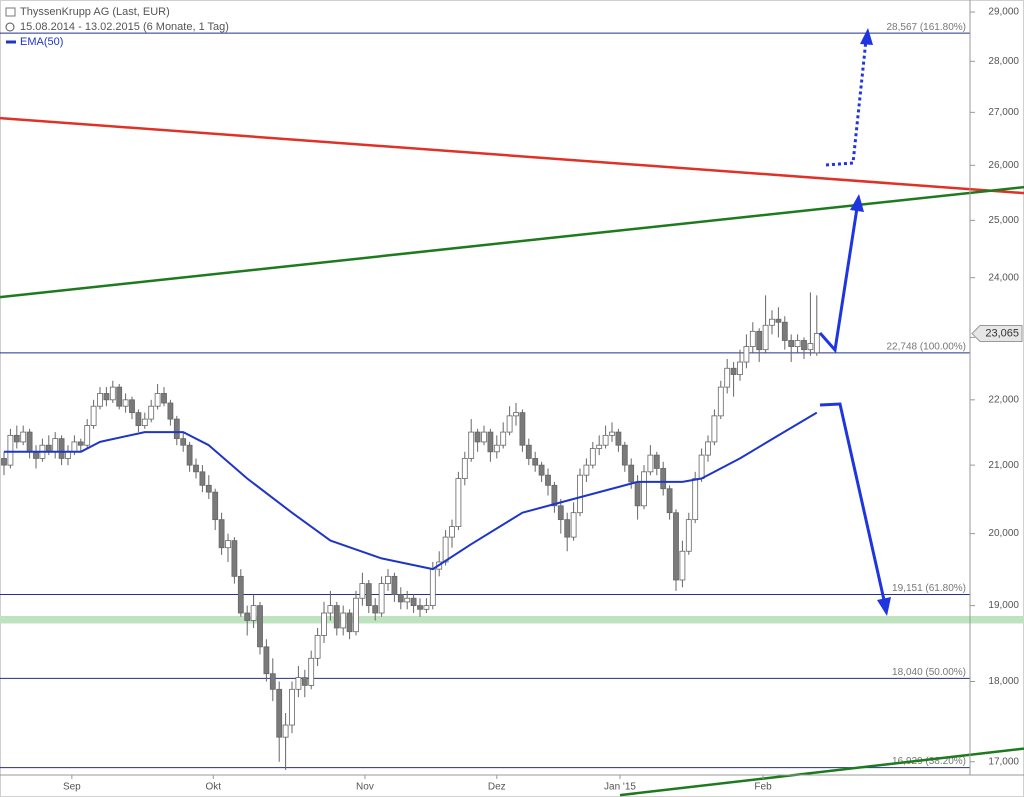 Image resolution: width=1024 pixels, height=797 pixels. I want to click on x-tick-label: Jan '15, so click(620, 787).